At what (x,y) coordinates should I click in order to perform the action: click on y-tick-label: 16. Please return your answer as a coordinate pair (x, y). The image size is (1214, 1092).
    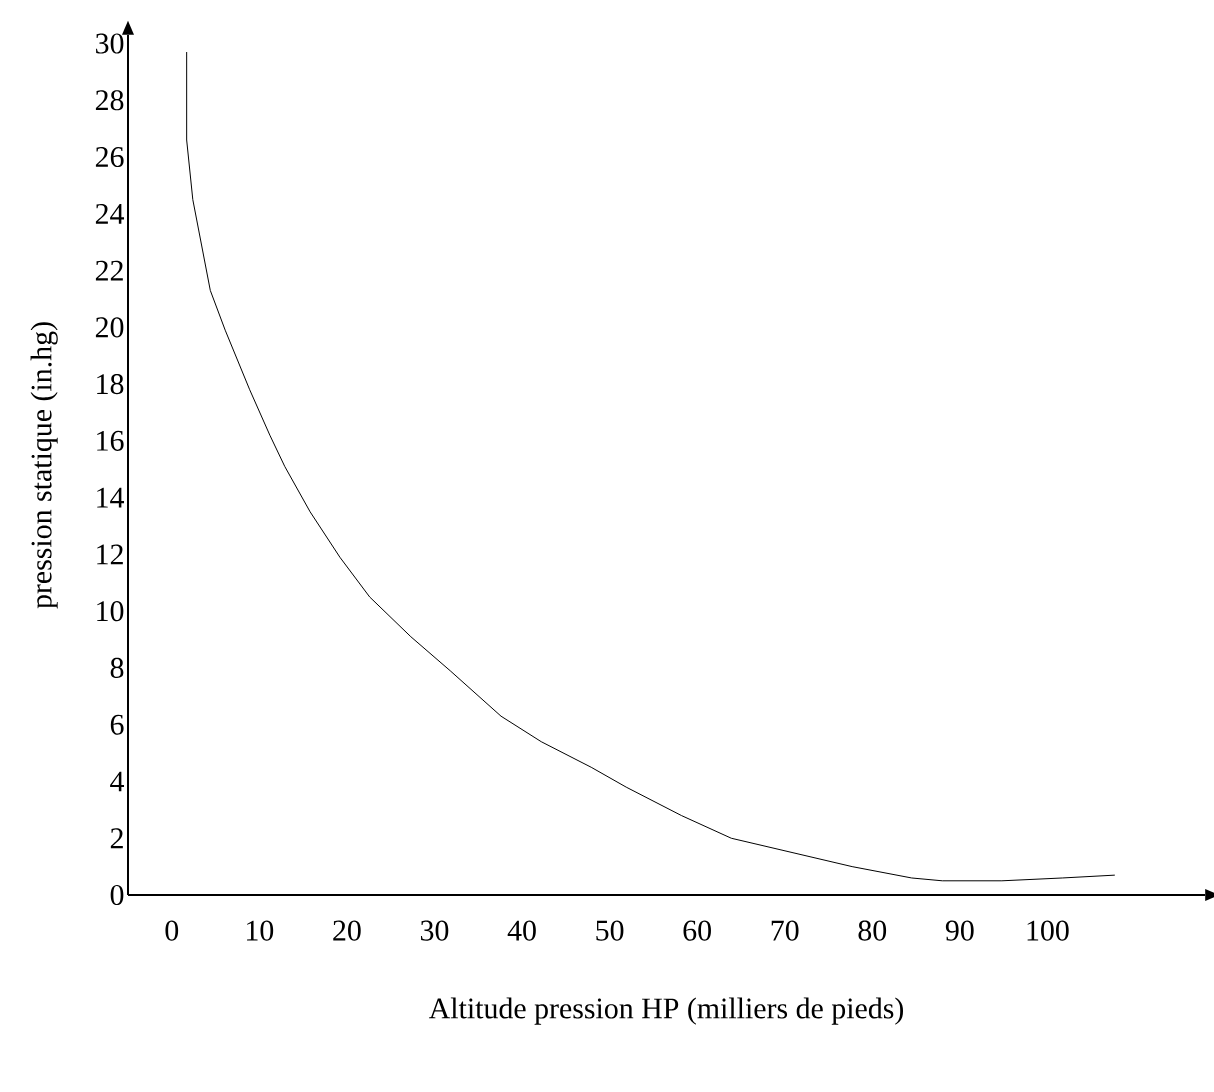
    Looking at the image, I should click on (110, 440).